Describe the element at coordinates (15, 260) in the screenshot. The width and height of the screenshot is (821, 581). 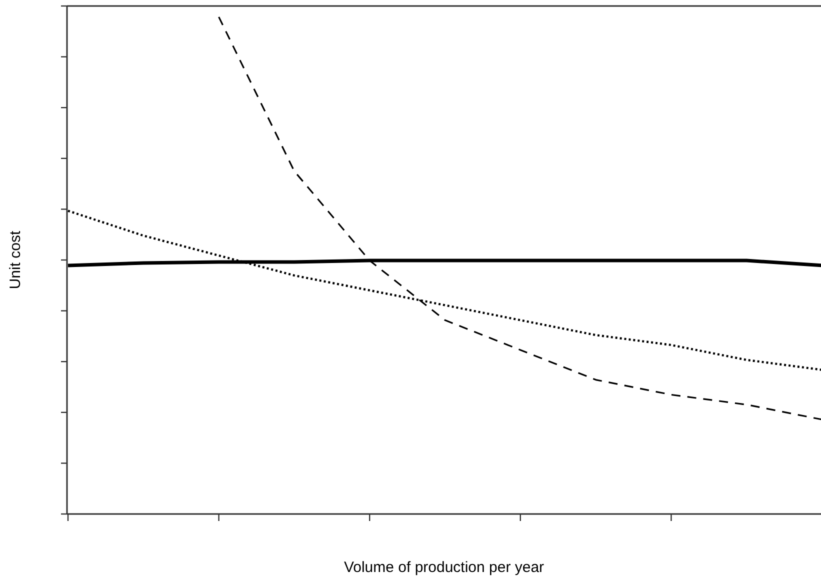
I see `y-axis-title: Unit cost` at that location.